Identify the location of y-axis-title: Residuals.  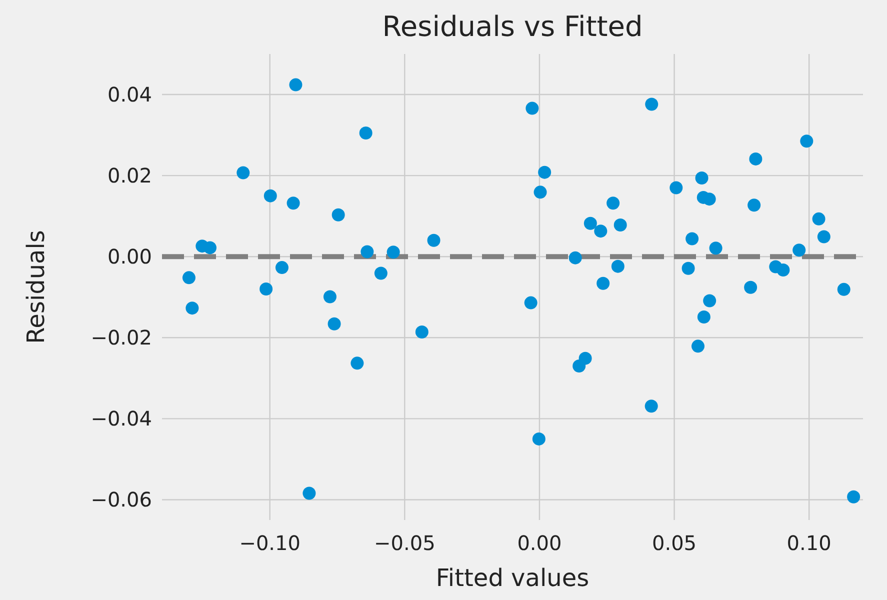
(36, 287).